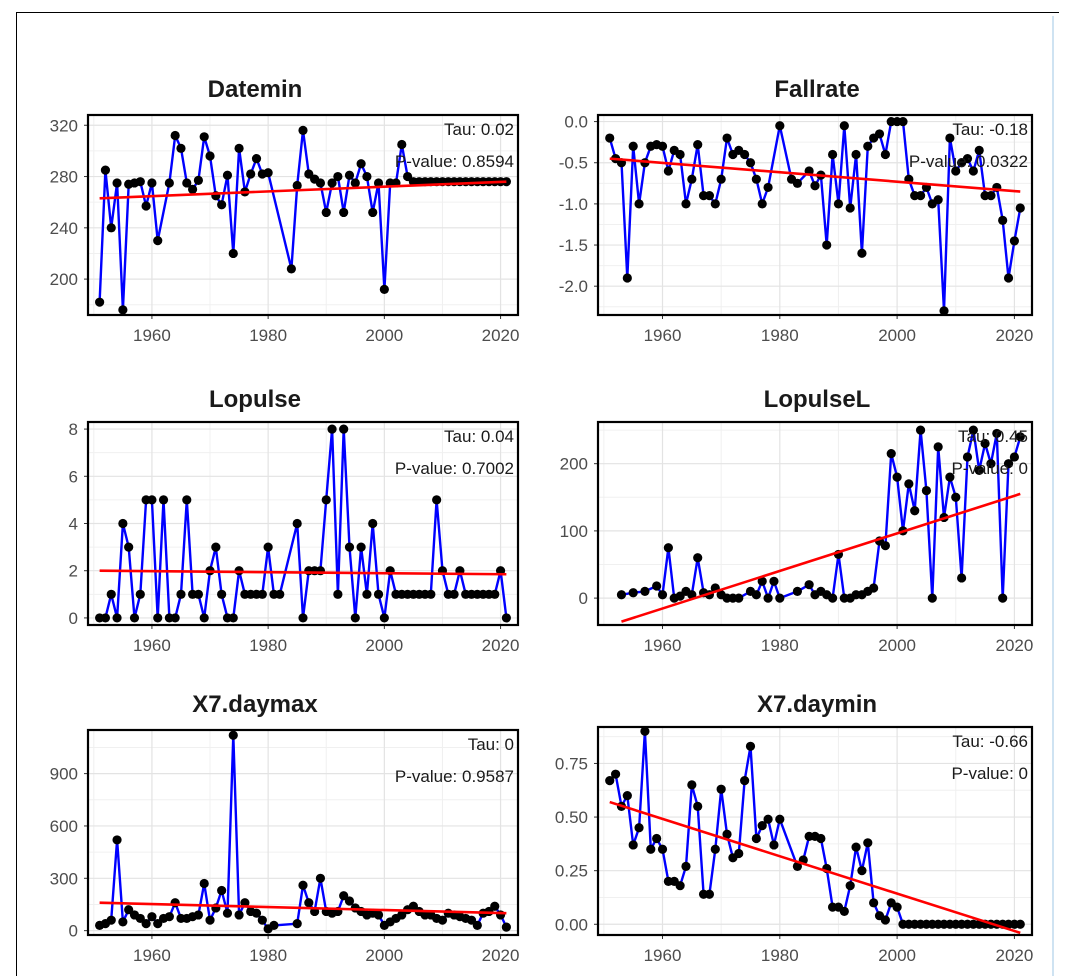 This screenshot has width=1075, height=976. What do you see at coordinates (454, 468) in the screenshot?
I see `p-value-annotation: P-value: 0.7002` at bounding box center [454, 468].